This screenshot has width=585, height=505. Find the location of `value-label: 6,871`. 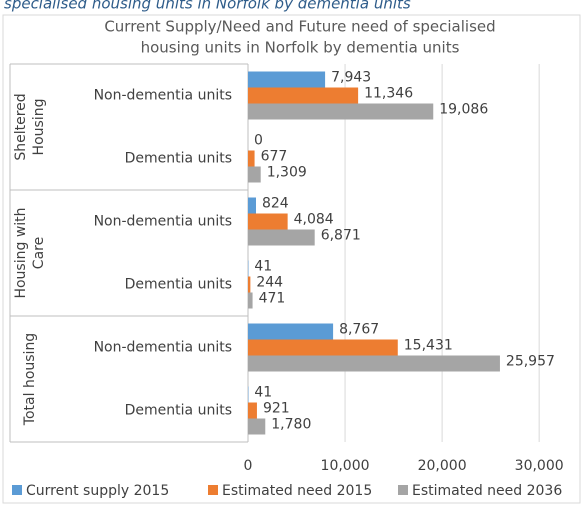

value-label: 6,871 is located at coordinates (341, 236).